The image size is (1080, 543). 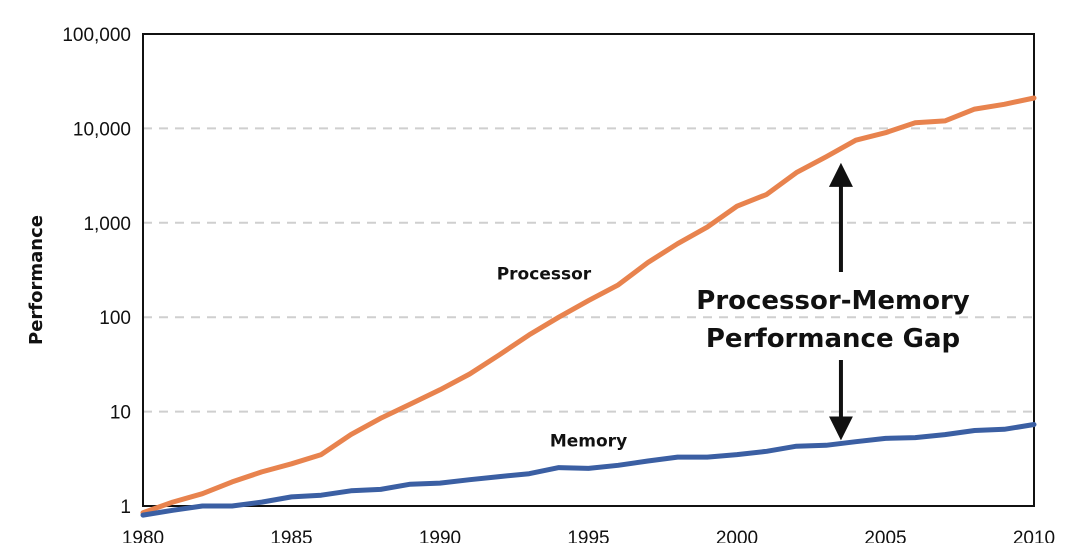 I want to click on x-tick-label: 2000, so click(x=737, y=535).